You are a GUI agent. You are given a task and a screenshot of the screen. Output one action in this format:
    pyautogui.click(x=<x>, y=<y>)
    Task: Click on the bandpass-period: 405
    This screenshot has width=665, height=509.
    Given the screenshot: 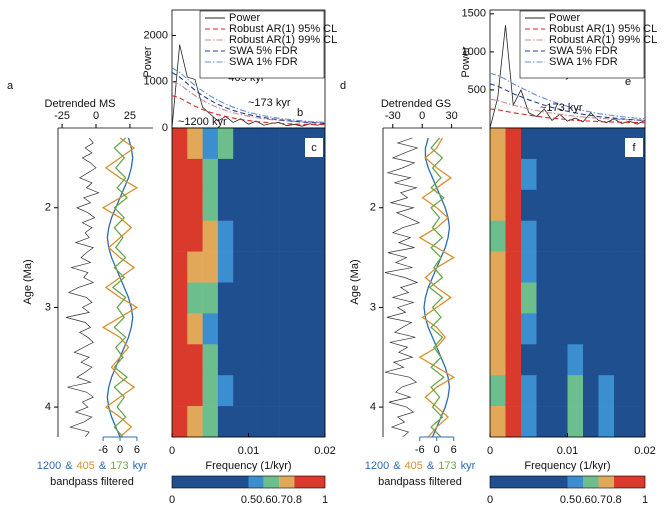 What is the action you would take?
    pyautogui.click(x=86, y=466)
    